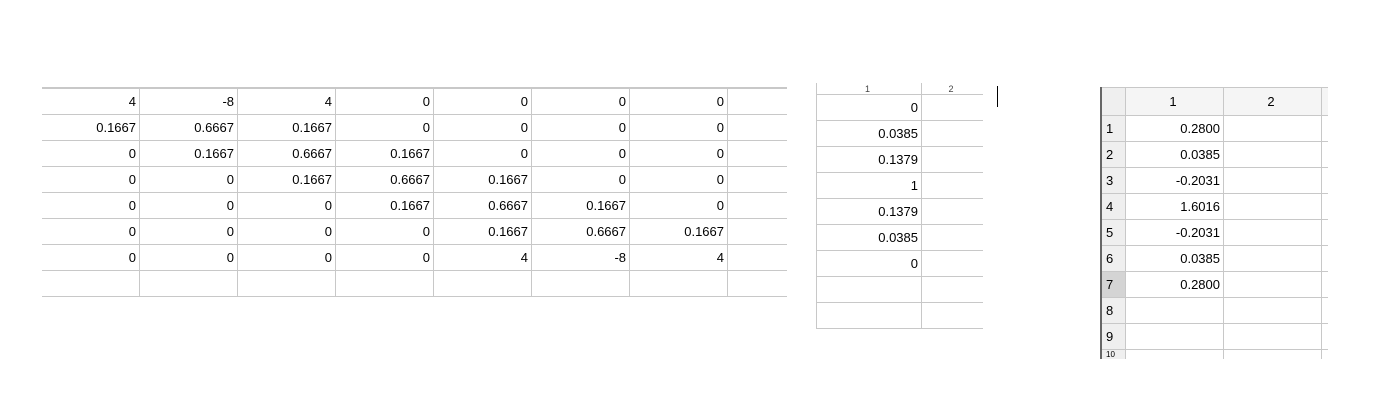 This screenshot has width=1397, height=405. Describe the element at coordinates (1174, 206) in the screenshot. I see `vector-c-cell: 1.6016` at that location.